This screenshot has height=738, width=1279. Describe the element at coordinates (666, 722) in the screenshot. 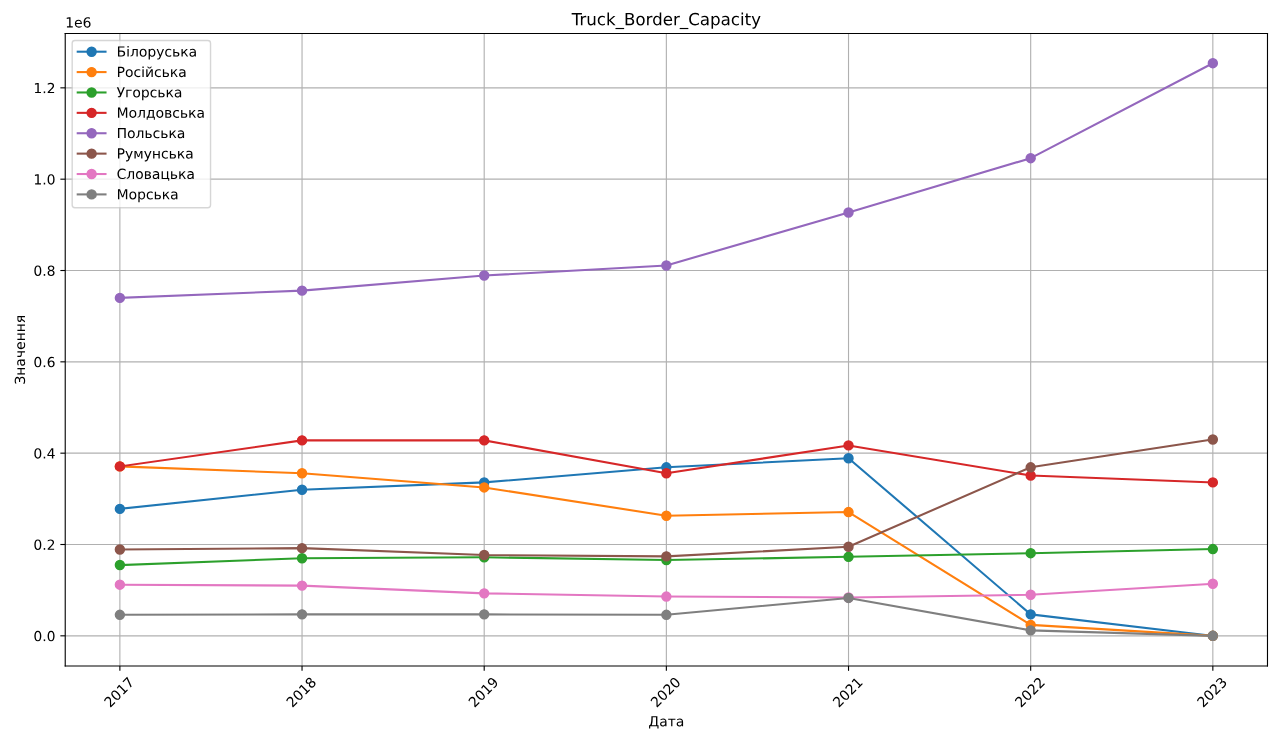

I see `x-axis-title: Дата` at that location.